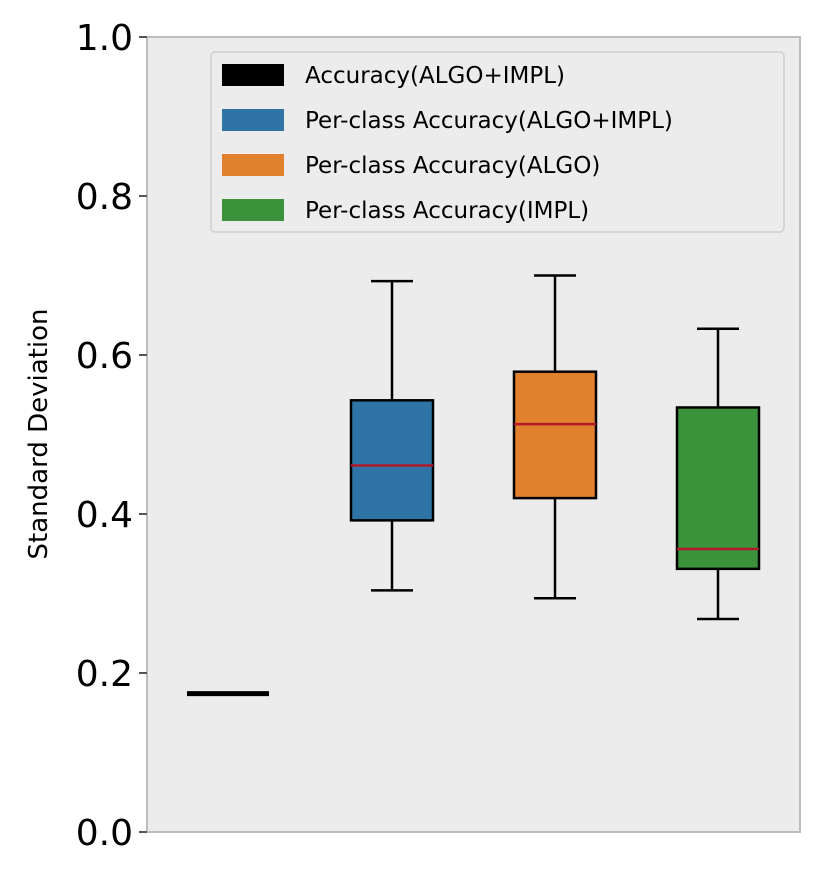 This screenshot has height=880, width=821. I want to click on y-tick-label: 0.6, so click(104, 356).